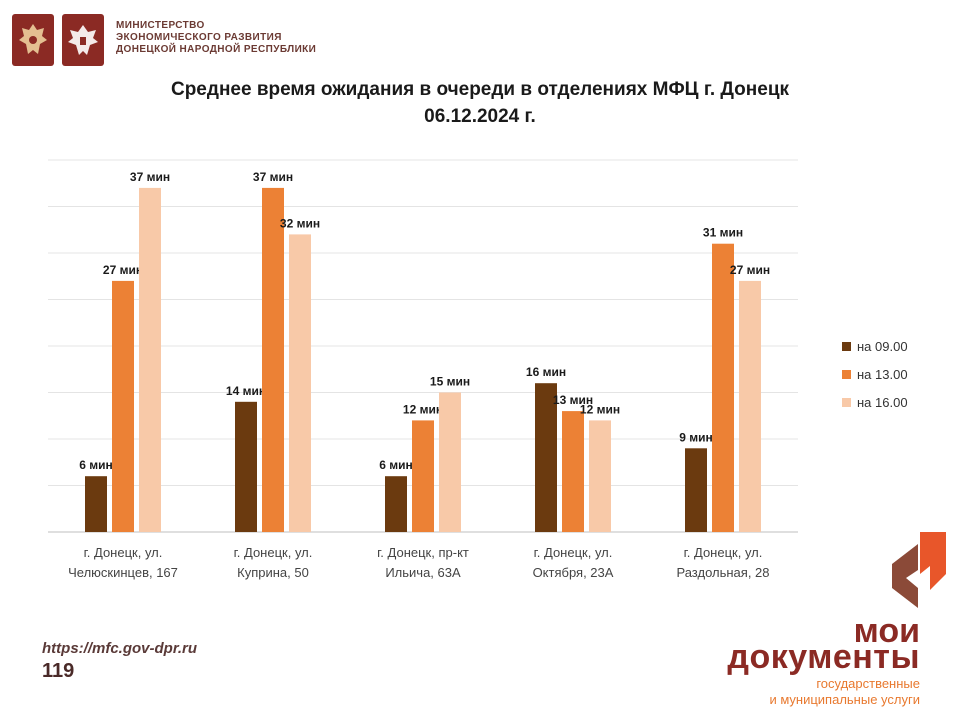 The height and width of the screenshot is (720, 960). I want to click on page-number: 119, so click(58, 671).